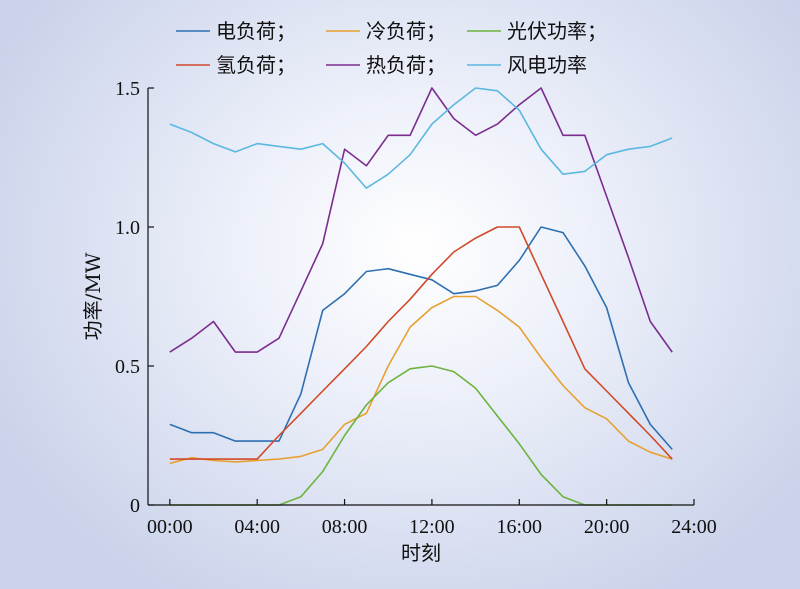 This screenshot has width=800, height=589. I want to click on x-tick-label: 20:00, so click(607, 527).